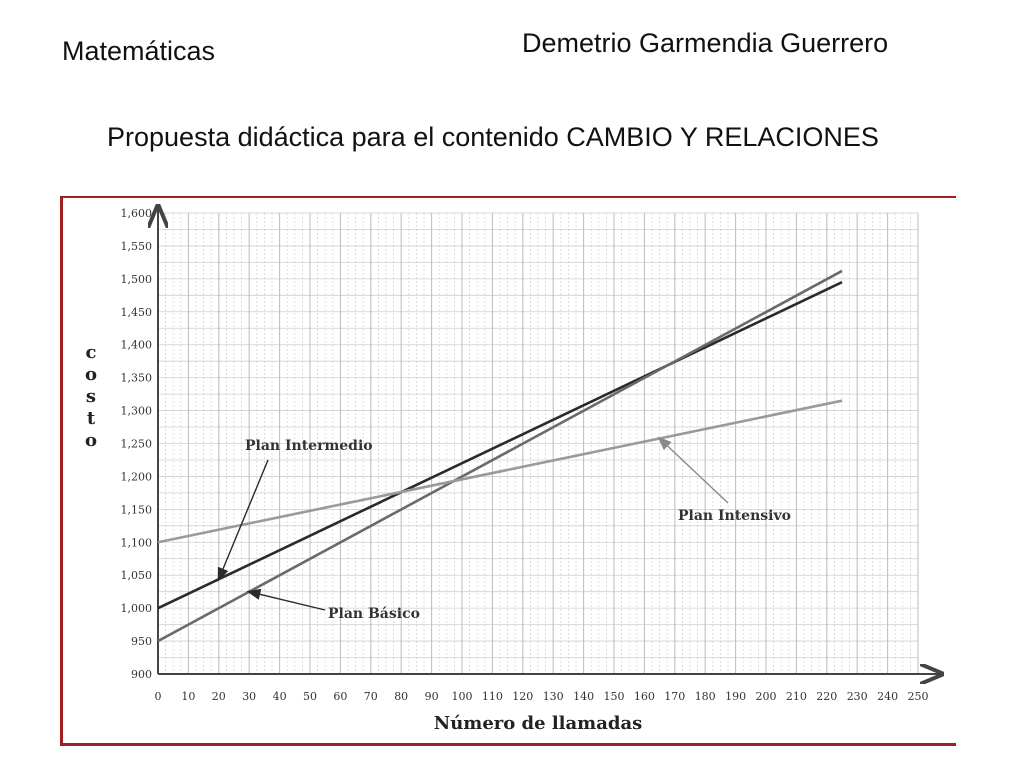  Describe the element at coordinates (492, 696) in the screenshot. I see `x-tick-label: 110` at that location.